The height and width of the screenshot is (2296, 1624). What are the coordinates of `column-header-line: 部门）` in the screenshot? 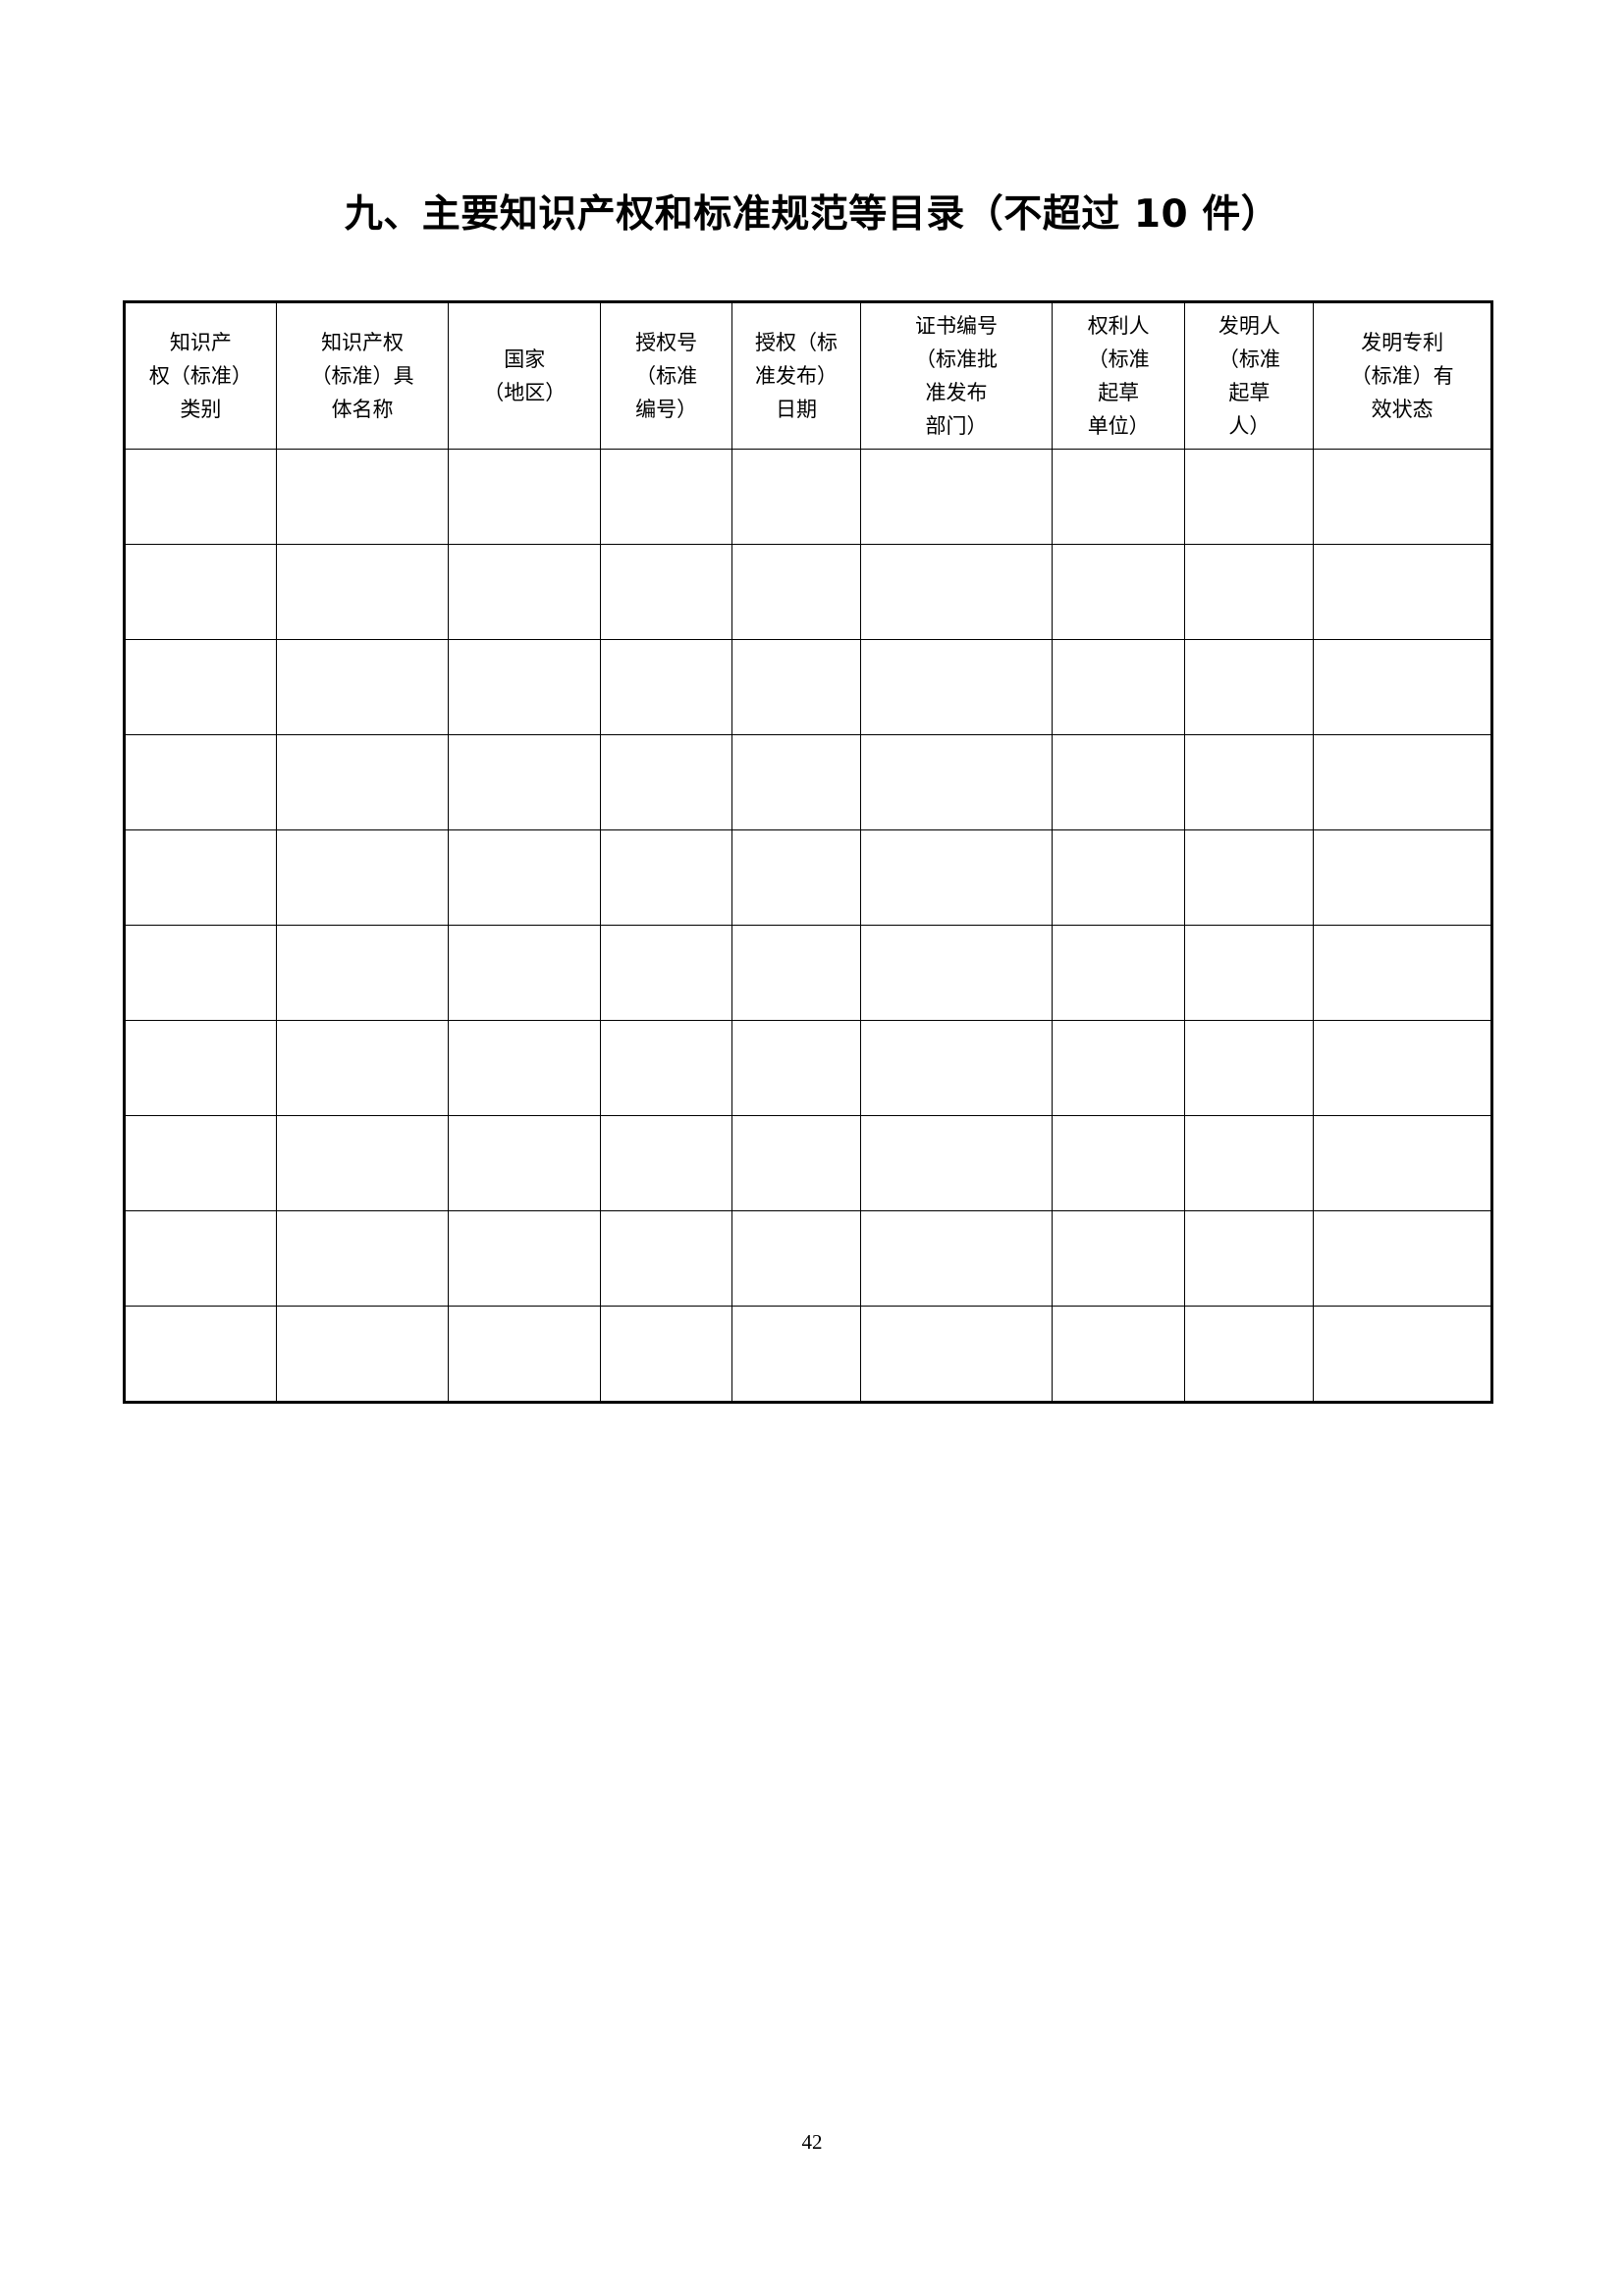 It's located at (956, 427).